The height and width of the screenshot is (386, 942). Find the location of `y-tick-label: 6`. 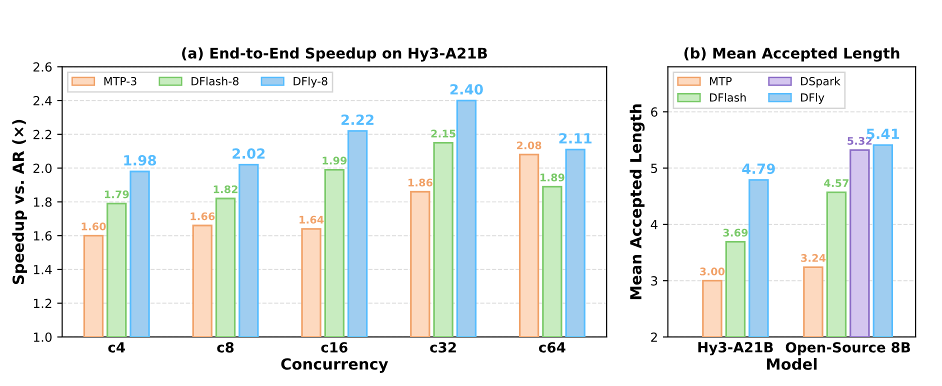

y-tick-label: 6 is located at coordinates (654, 112).